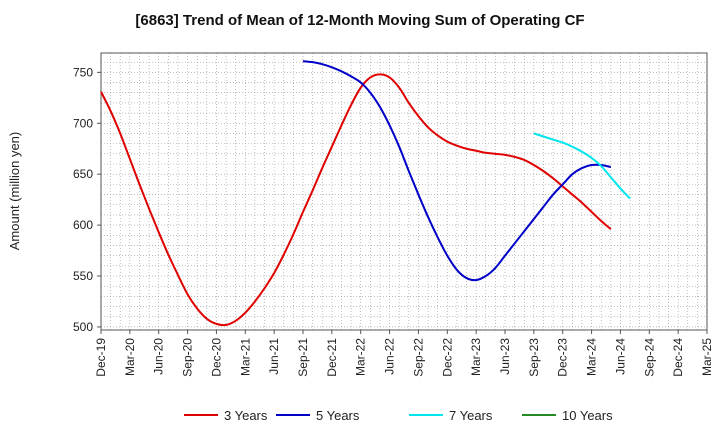 Image resolution: width=720 pixels, height=440 pixels. Describe the element at coordinates (246, 415) in the screenshot. I see `legend-label-3-years: 3 Years` at that location.